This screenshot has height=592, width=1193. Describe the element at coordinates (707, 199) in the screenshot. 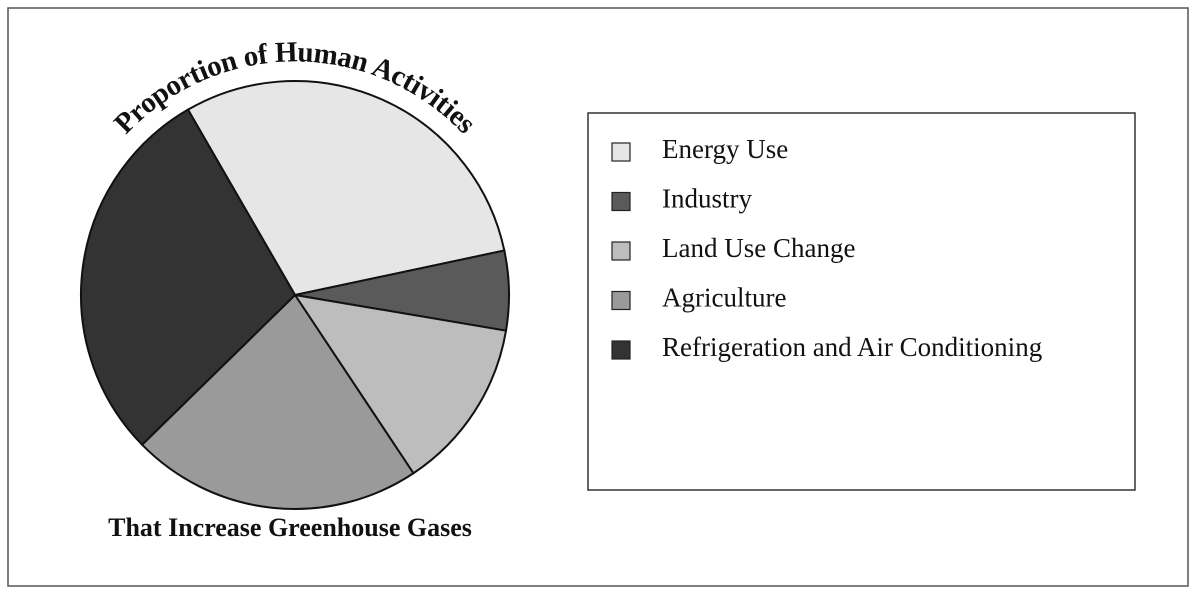

I see `legend-label: Industry` at that location.